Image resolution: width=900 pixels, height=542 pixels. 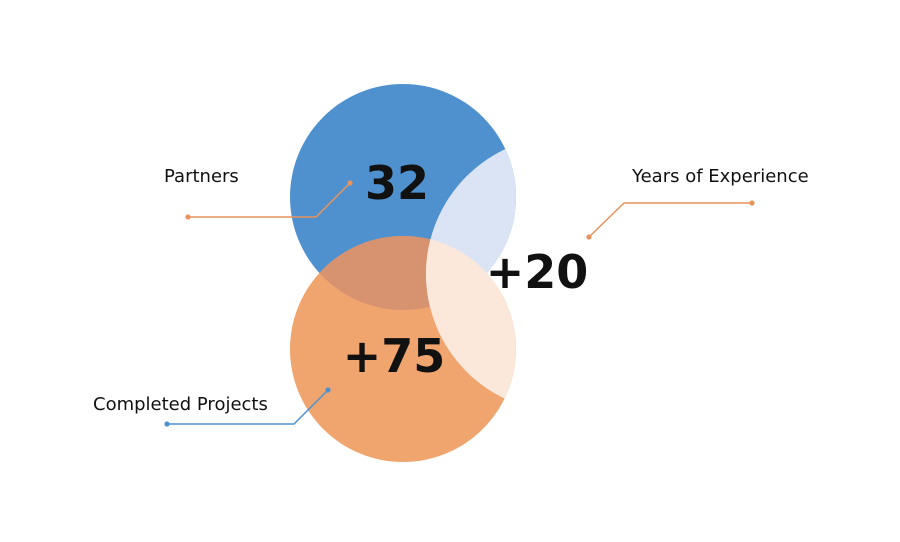 I want to click on experience-lens-upper, so click(x=471, y=223).